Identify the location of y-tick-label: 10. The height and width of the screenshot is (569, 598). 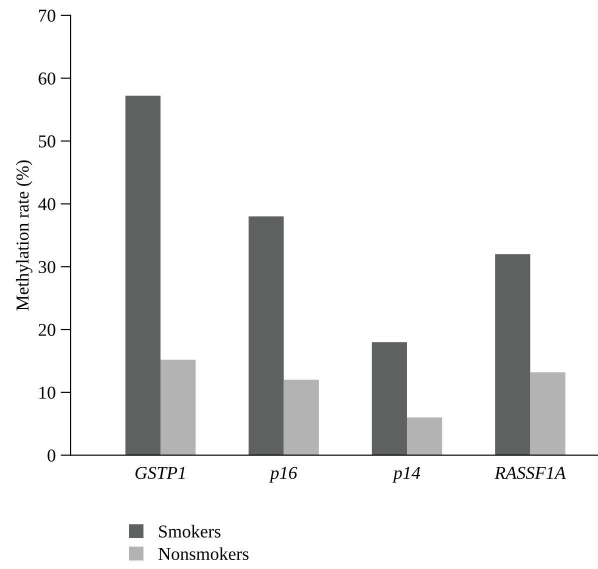
(48, 392).